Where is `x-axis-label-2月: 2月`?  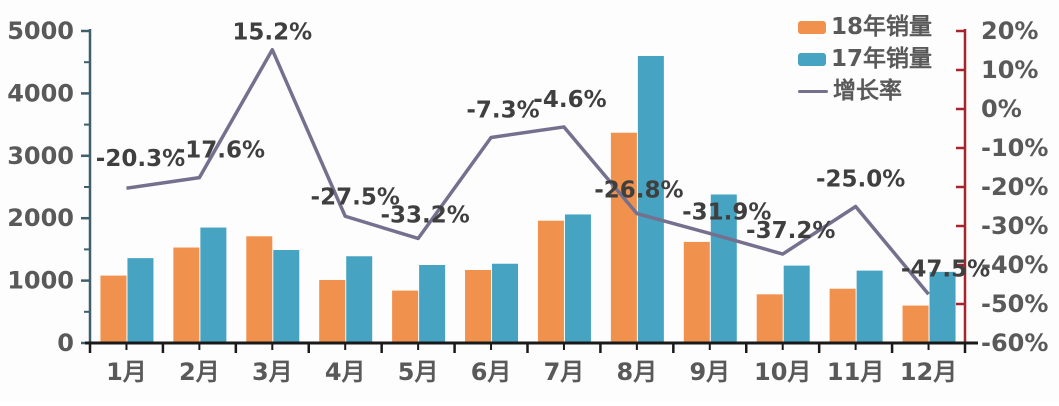
x-axis-label-2月: 2月 is located at coordinates (199, 372).